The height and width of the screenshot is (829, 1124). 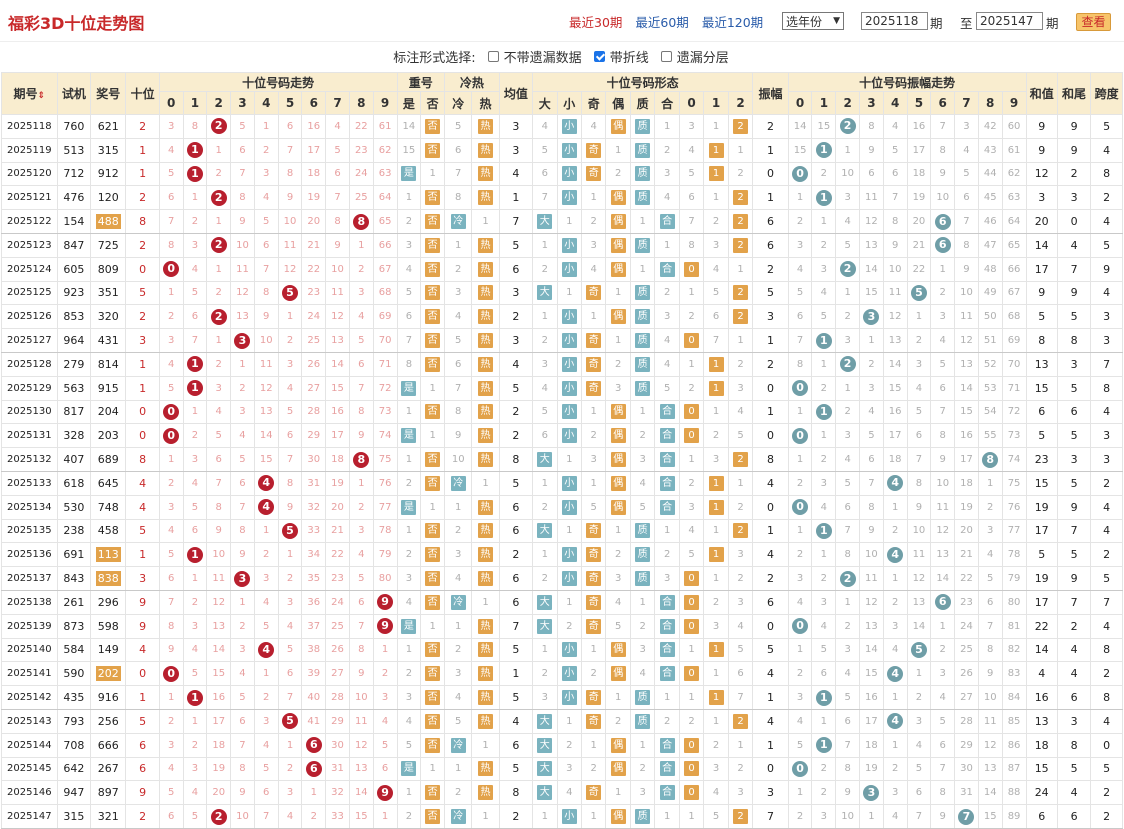 I want to click on options-bar: 标注形式选择: 不带遗漏数据 带折线 遗漏分层, so click(x=562, y=57).